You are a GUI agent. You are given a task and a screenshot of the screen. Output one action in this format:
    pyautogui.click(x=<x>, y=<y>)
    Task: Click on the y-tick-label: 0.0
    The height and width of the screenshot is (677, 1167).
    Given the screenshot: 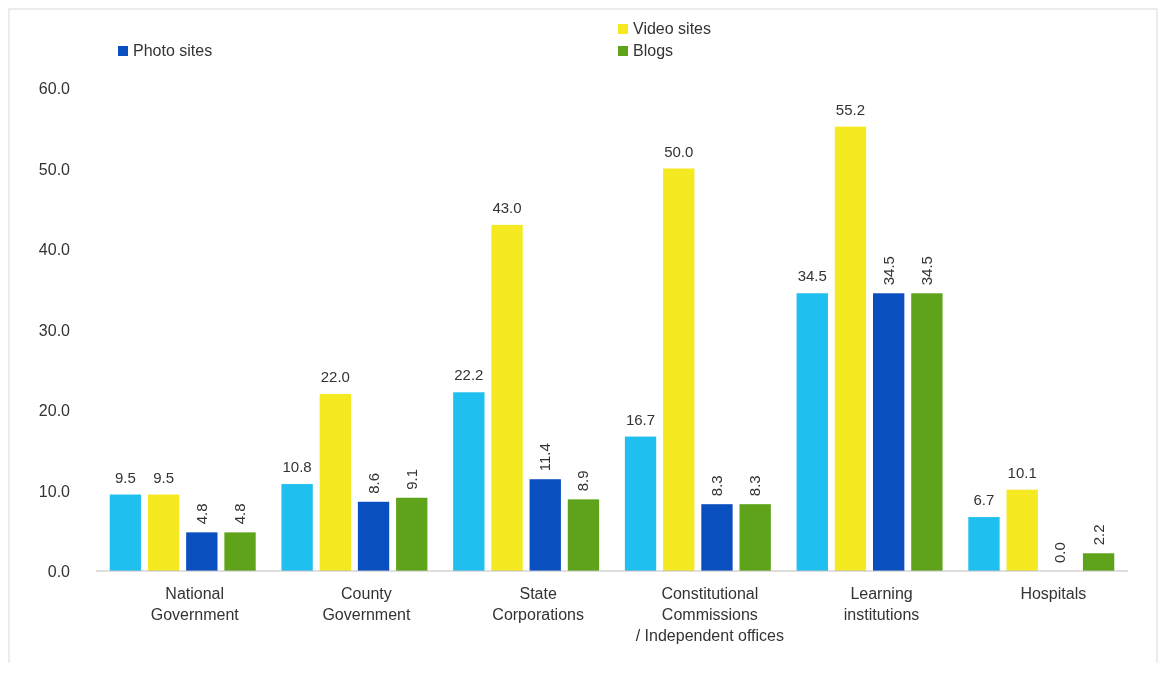 What is the action you would take?
    pyautogui.click(x=59, y=571)
    